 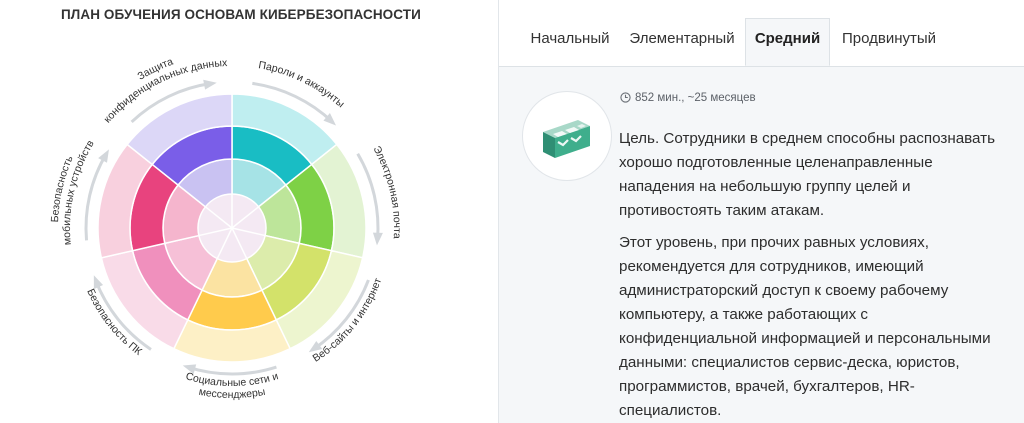 I want to click on tab-intermediate: Средний, so click(x=787, y=42).